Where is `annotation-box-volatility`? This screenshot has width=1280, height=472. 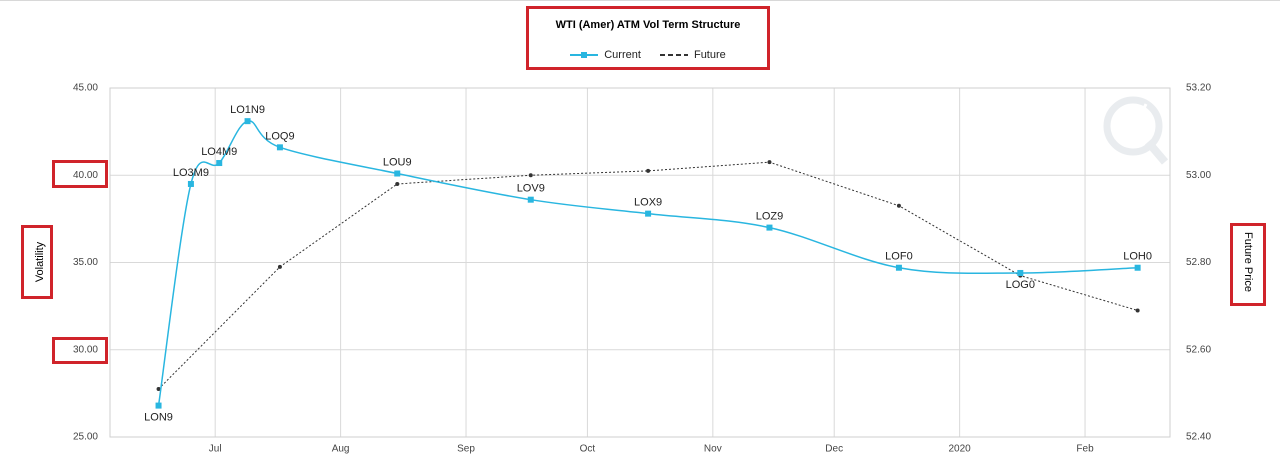 annotation-box-volatility is located at coordinates (37, 262).